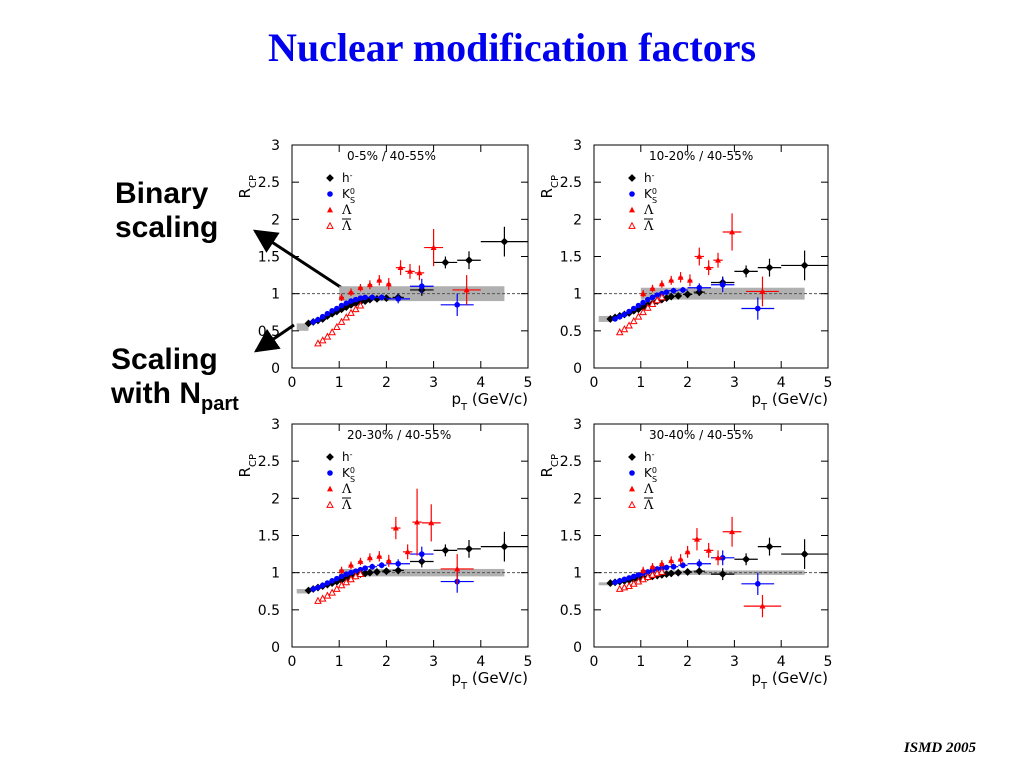  What do you see at coordinates (571, 332) in the screenshot?
I see `y-tick-label: 0.5` at bounding box center [571, 332].